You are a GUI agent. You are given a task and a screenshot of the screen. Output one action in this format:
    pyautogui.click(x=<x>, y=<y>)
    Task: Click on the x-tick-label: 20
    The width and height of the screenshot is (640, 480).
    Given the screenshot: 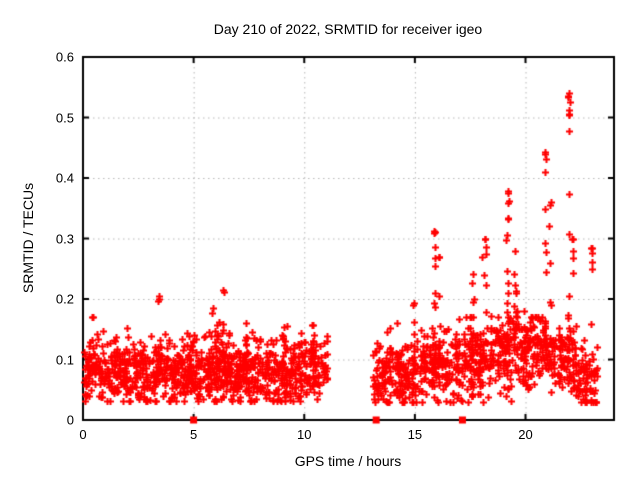 What is the action you would take?
    pyautogui.click(x=525, y=434)
    